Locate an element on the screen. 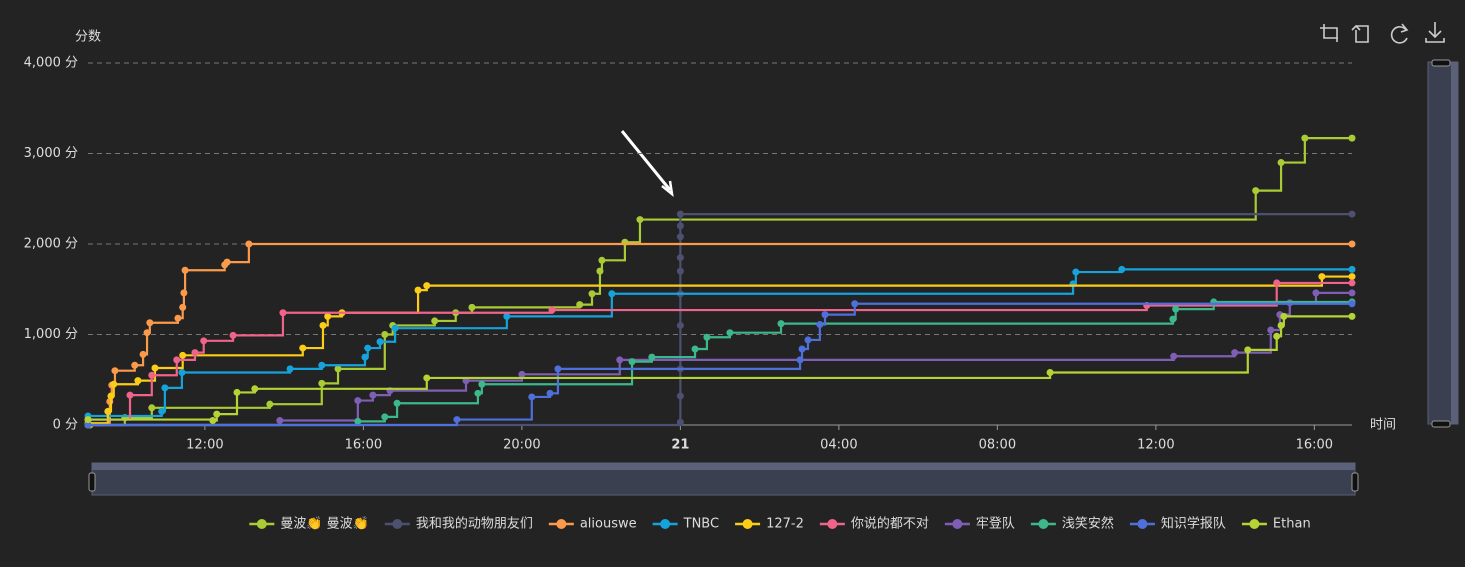 Image resolution: width=1465 pixels, height=567 pixels. legend-item: 曼波👏 曼波👏 is located at coordinates (309, 524).